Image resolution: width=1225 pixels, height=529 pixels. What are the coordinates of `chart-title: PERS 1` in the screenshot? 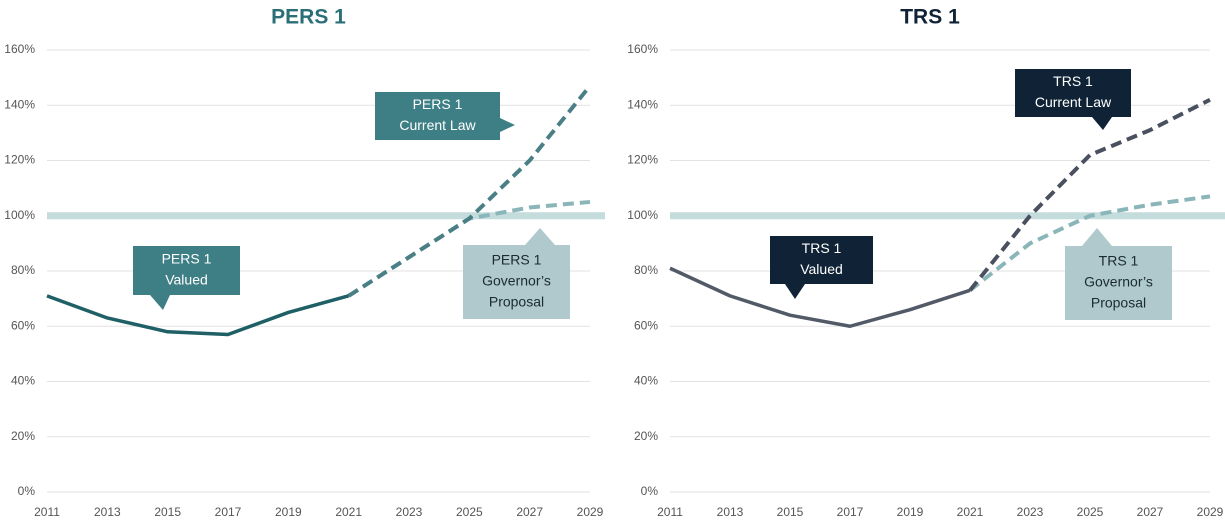 It's located at (308, 17).